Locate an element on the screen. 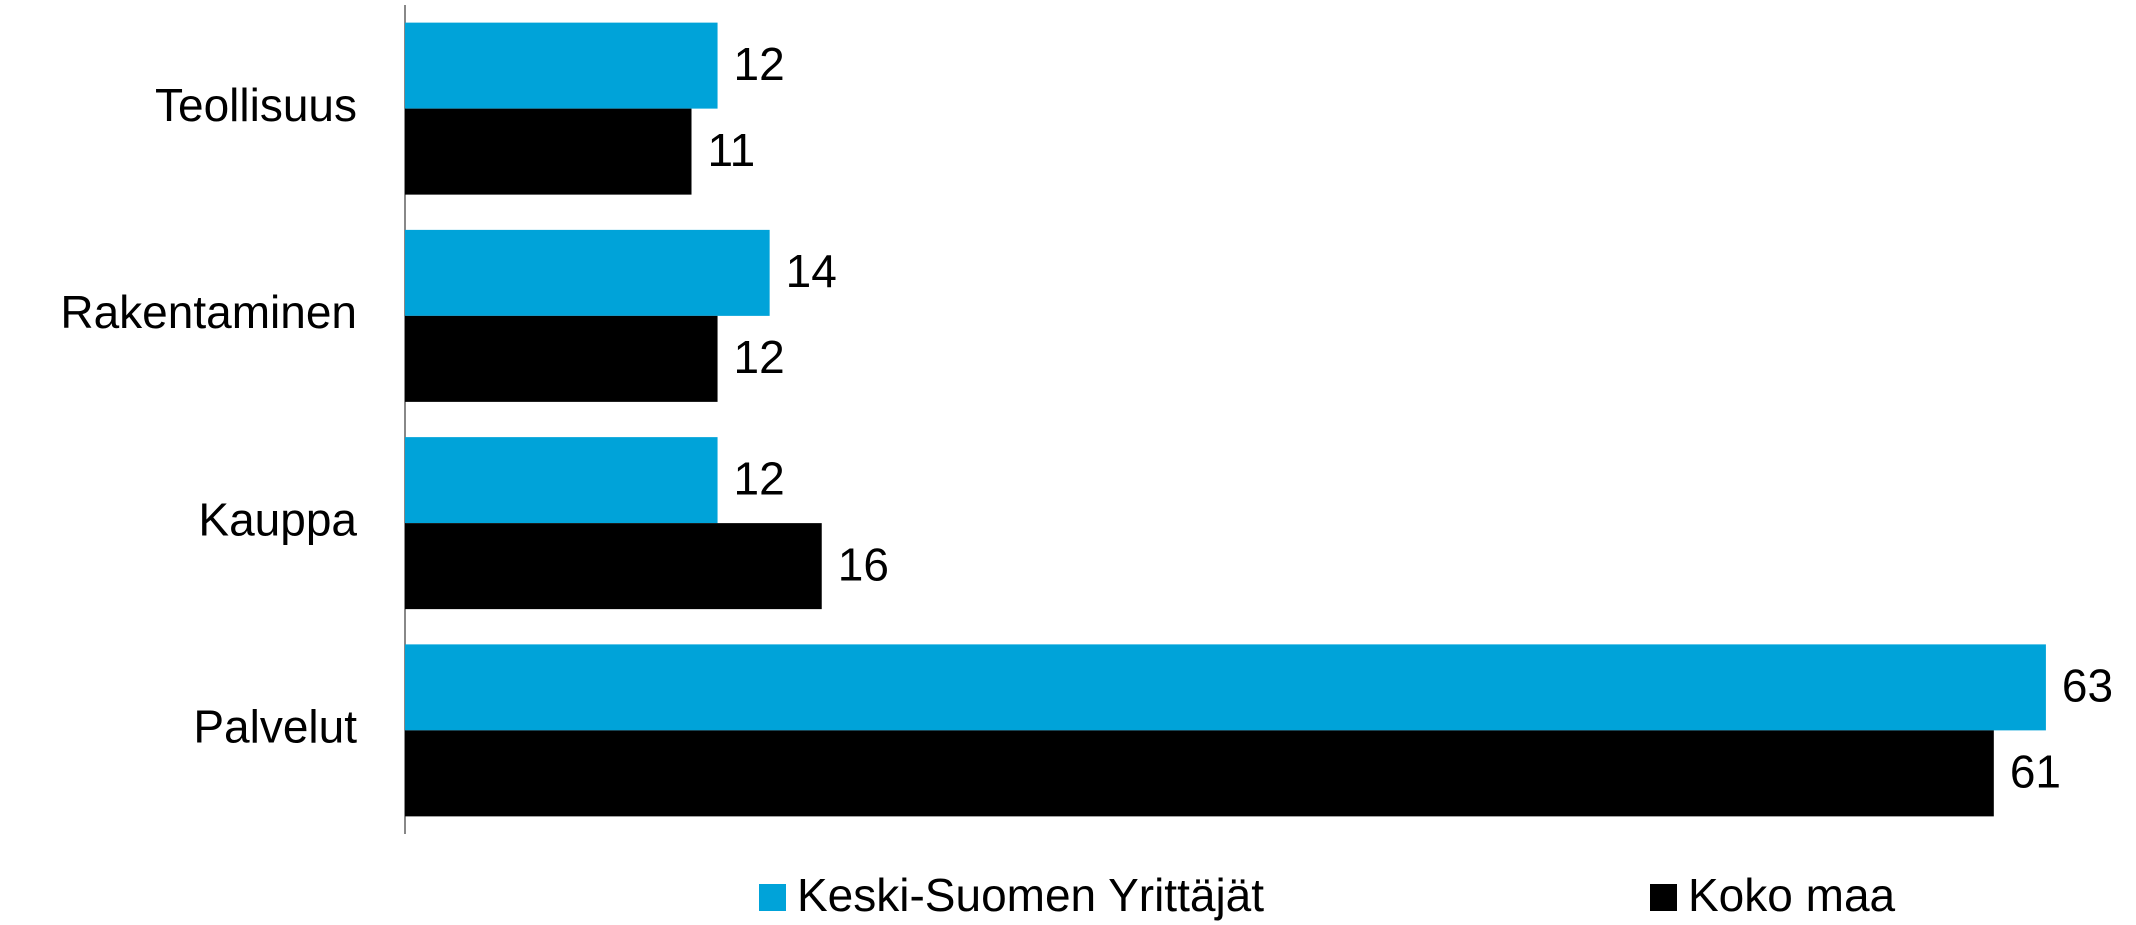 This screenshot has width=2136, height=925. category-label: Kauppa is located at coordinates (277, 519).